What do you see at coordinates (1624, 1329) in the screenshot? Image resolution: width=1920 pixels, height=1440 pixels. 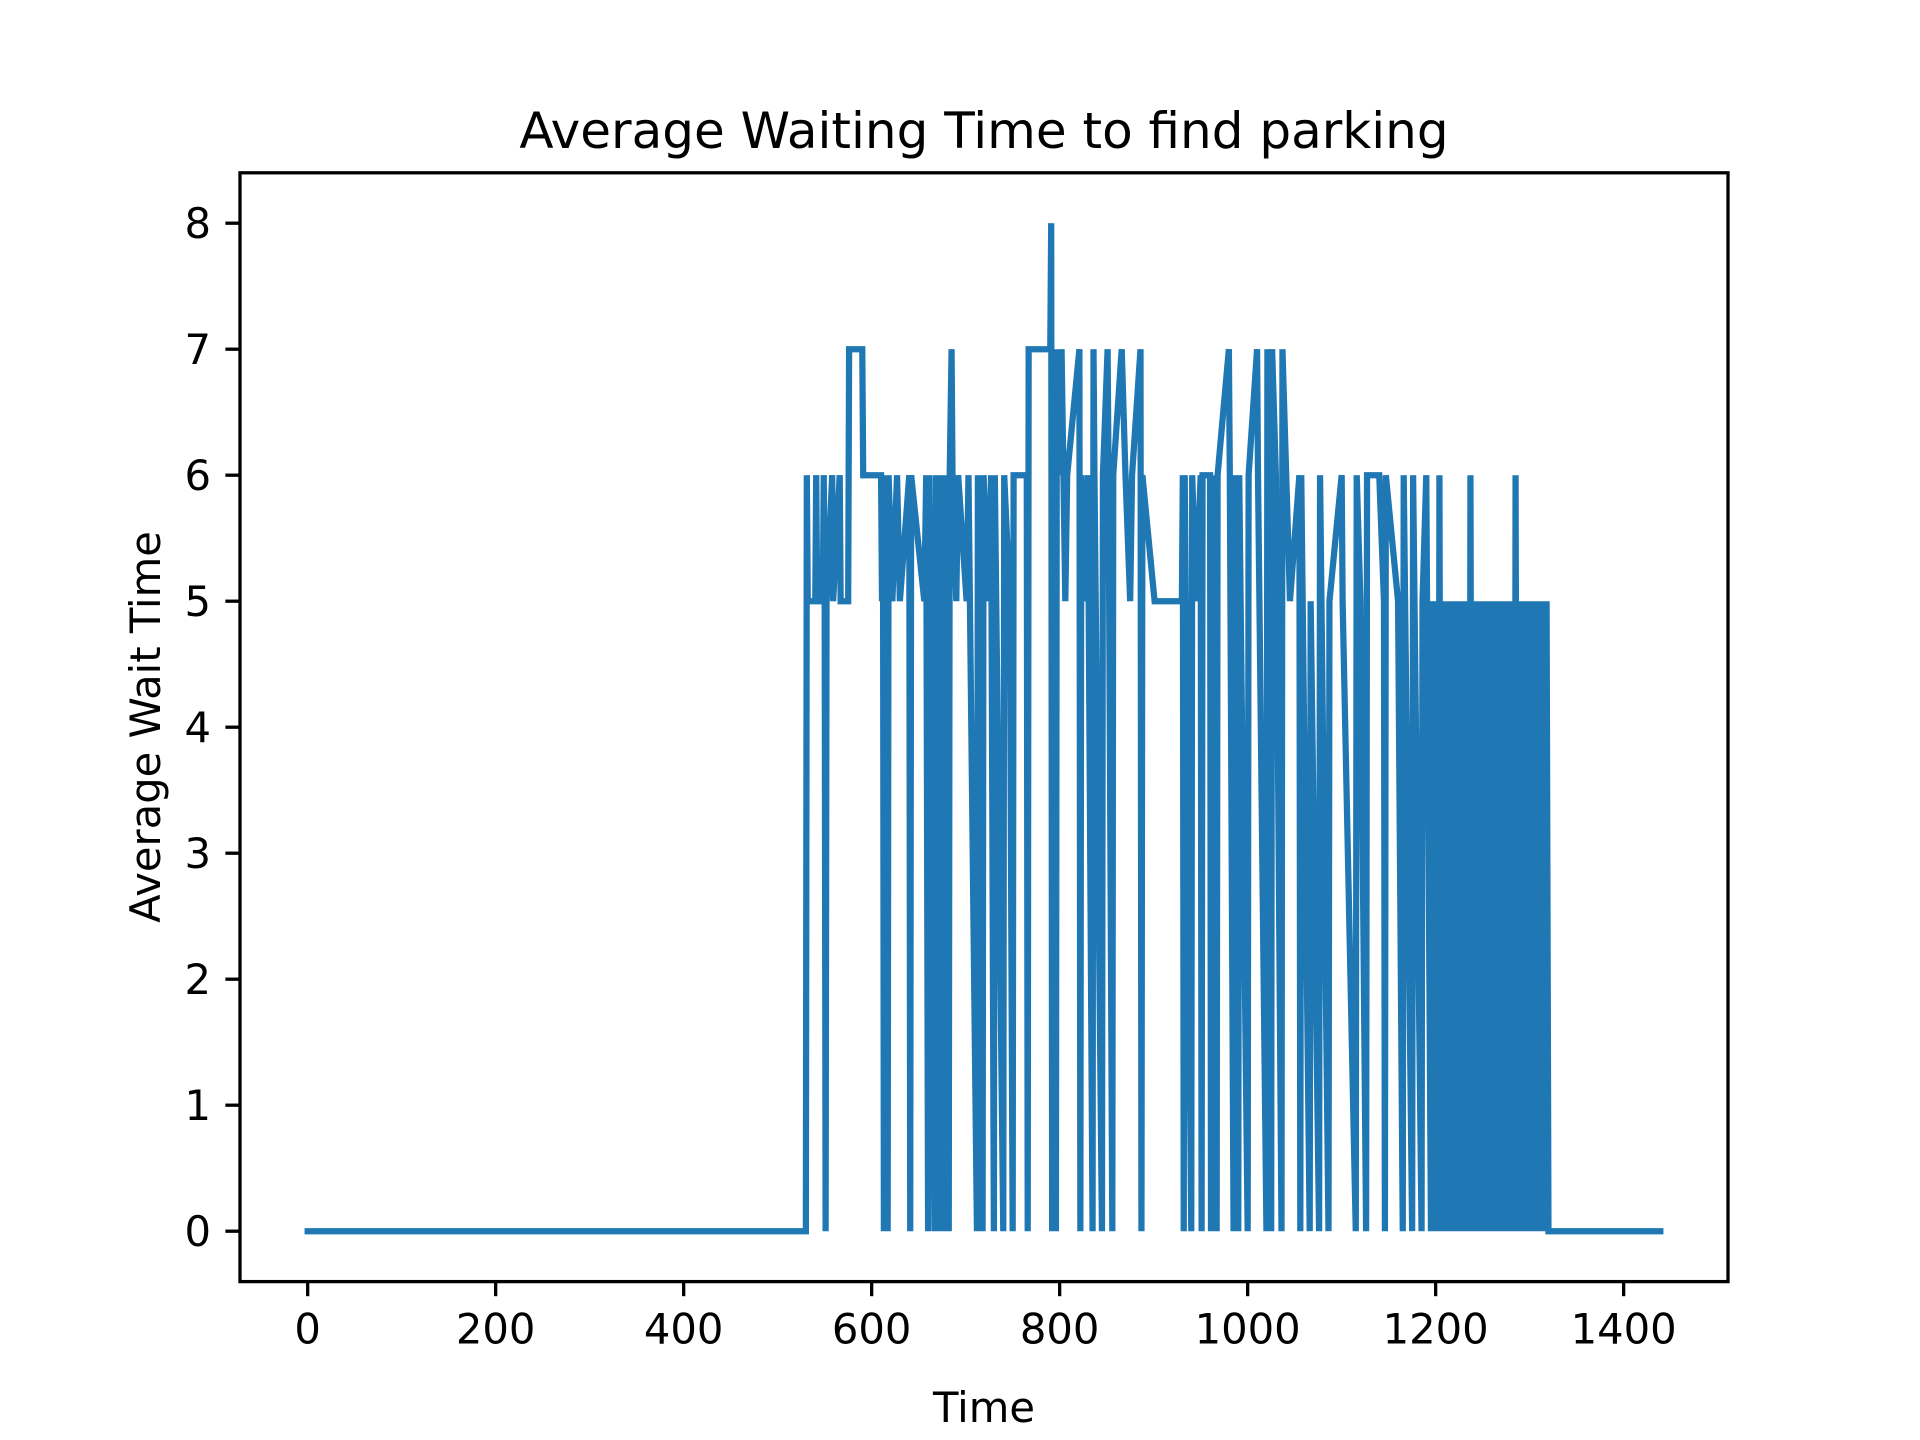 I see `x-tick-label: 1400` at bounding box center [1624, 1329].